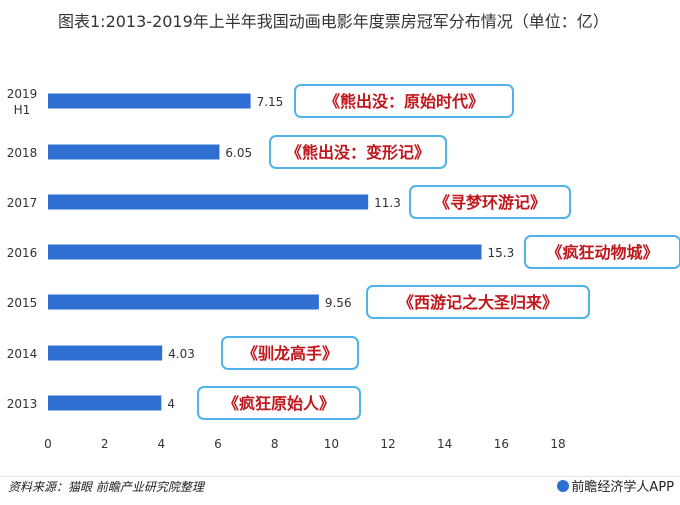 The height and width of the screenshot is (505, 680). Describe the element at coordinates (22, 94) in the screenshot. I see `y-tick-label: 2019` at that location.